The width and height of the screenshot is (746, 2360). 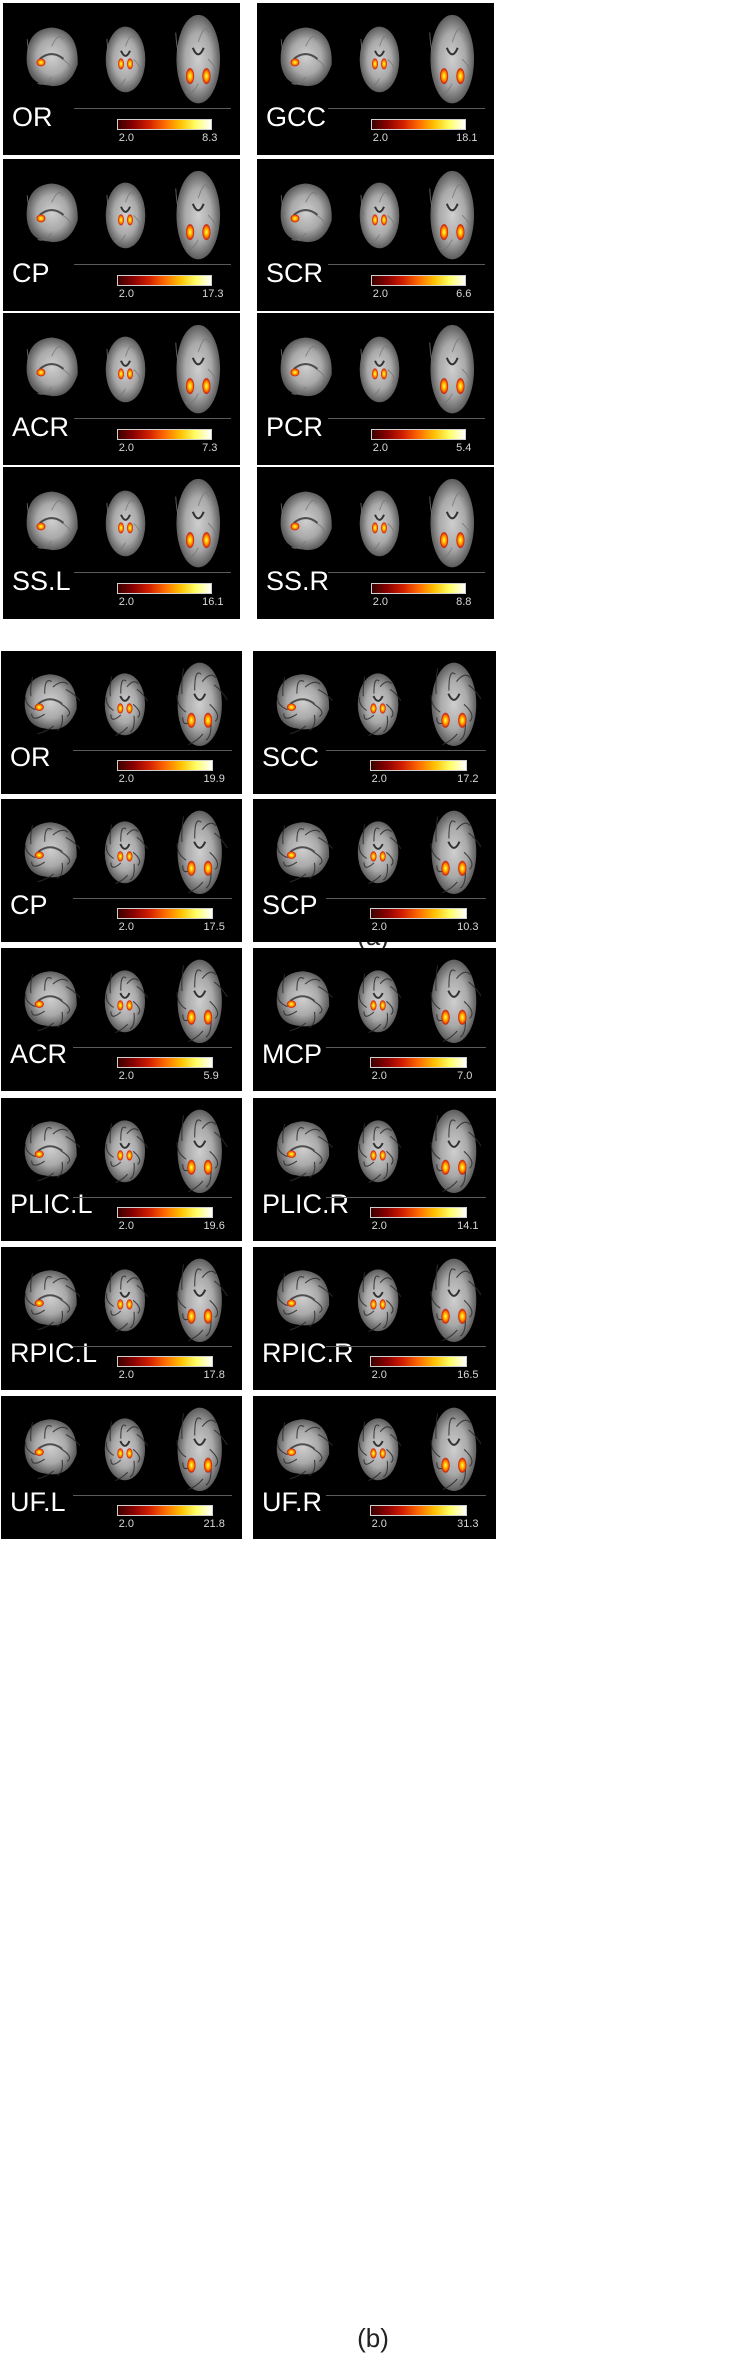 I want to click on brain-panel: RPIC.L 2.0 17.8, so click(x=121, y=1318).